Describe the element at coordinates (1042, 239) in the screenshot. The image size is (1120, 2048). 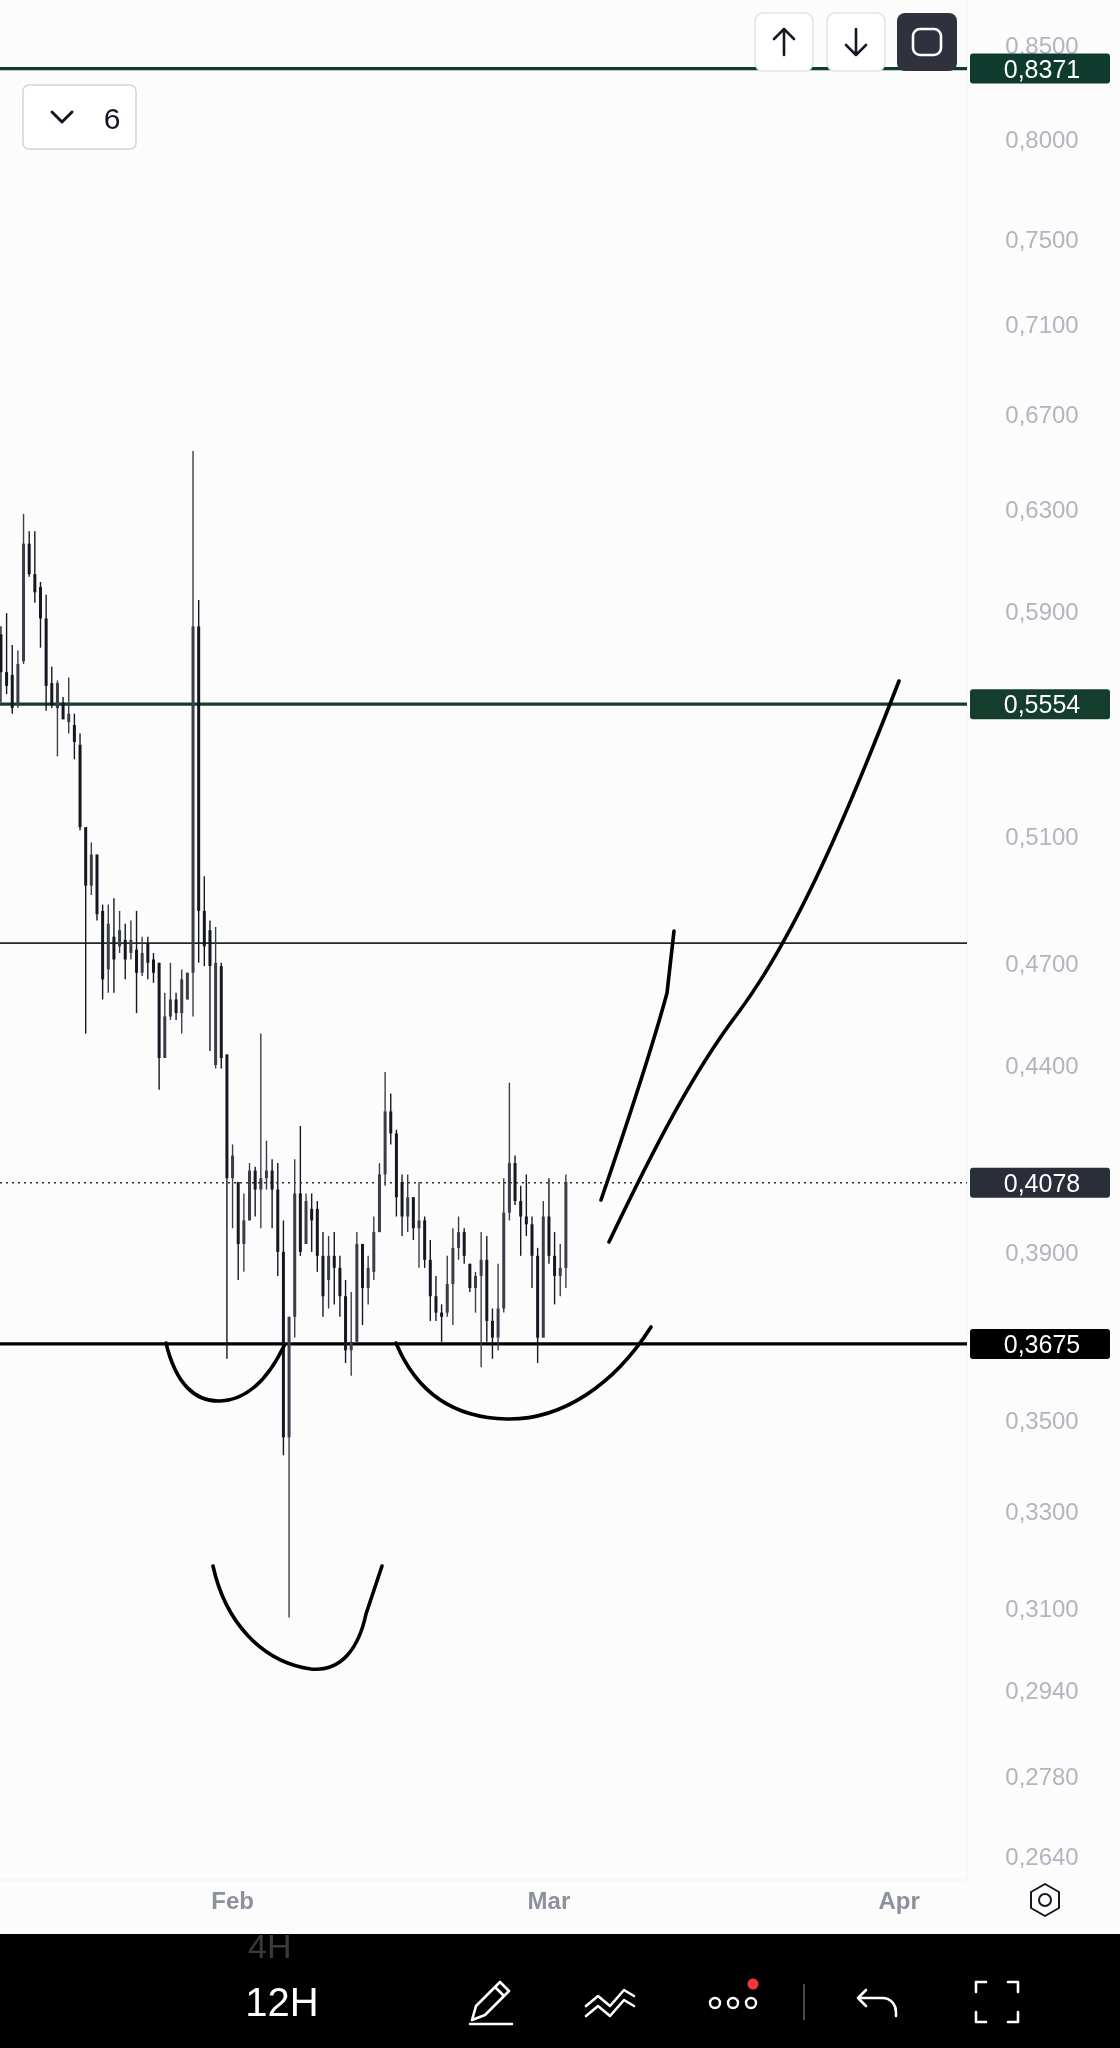
I see `y-tick-label: 0,7500` at that location.